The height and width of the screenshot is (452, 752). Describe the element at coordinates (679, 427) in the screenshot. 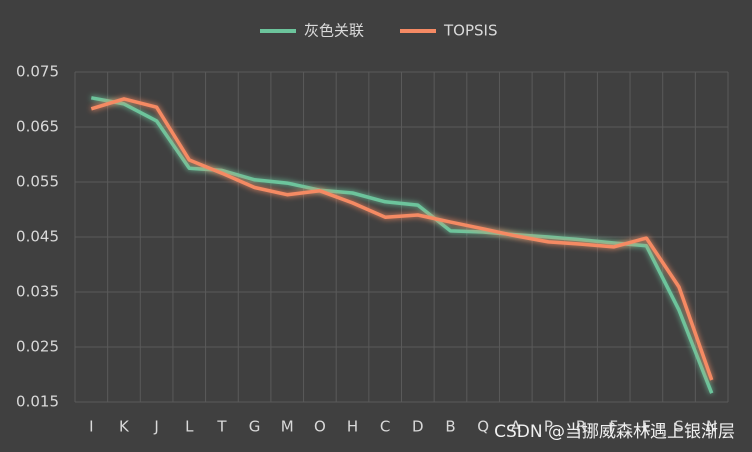

I see `x-tick-label: S` at that location.